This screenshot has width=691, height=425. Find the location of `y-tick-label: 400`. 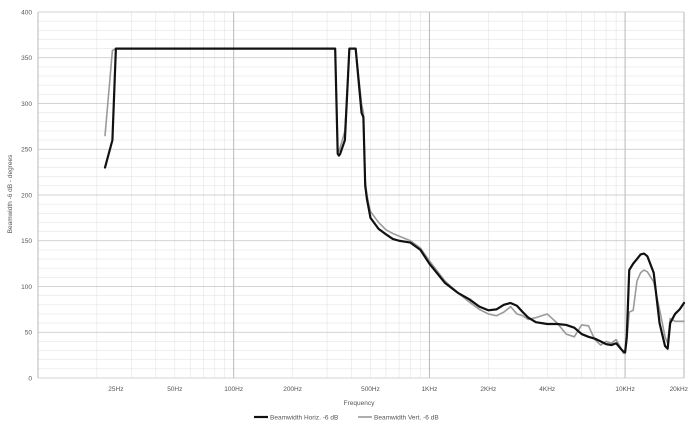

y-tick-label: 400 is located at coordinates (26, 12).